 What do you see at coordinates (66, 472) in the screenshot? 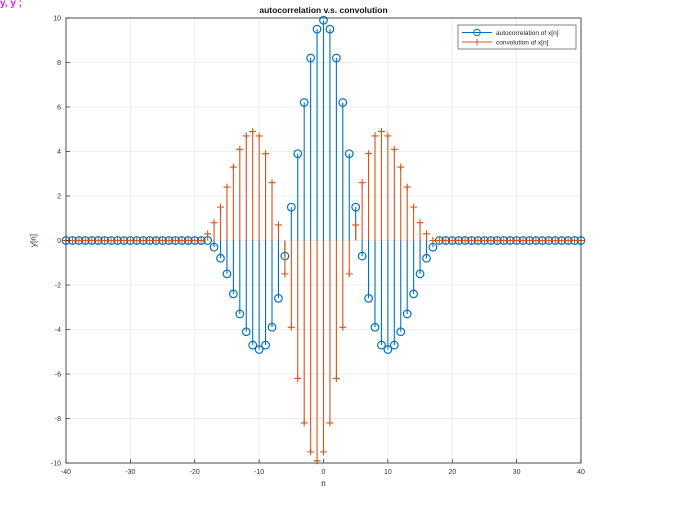
I see `x-tick-label: -40` at bounding box center [66, 472].